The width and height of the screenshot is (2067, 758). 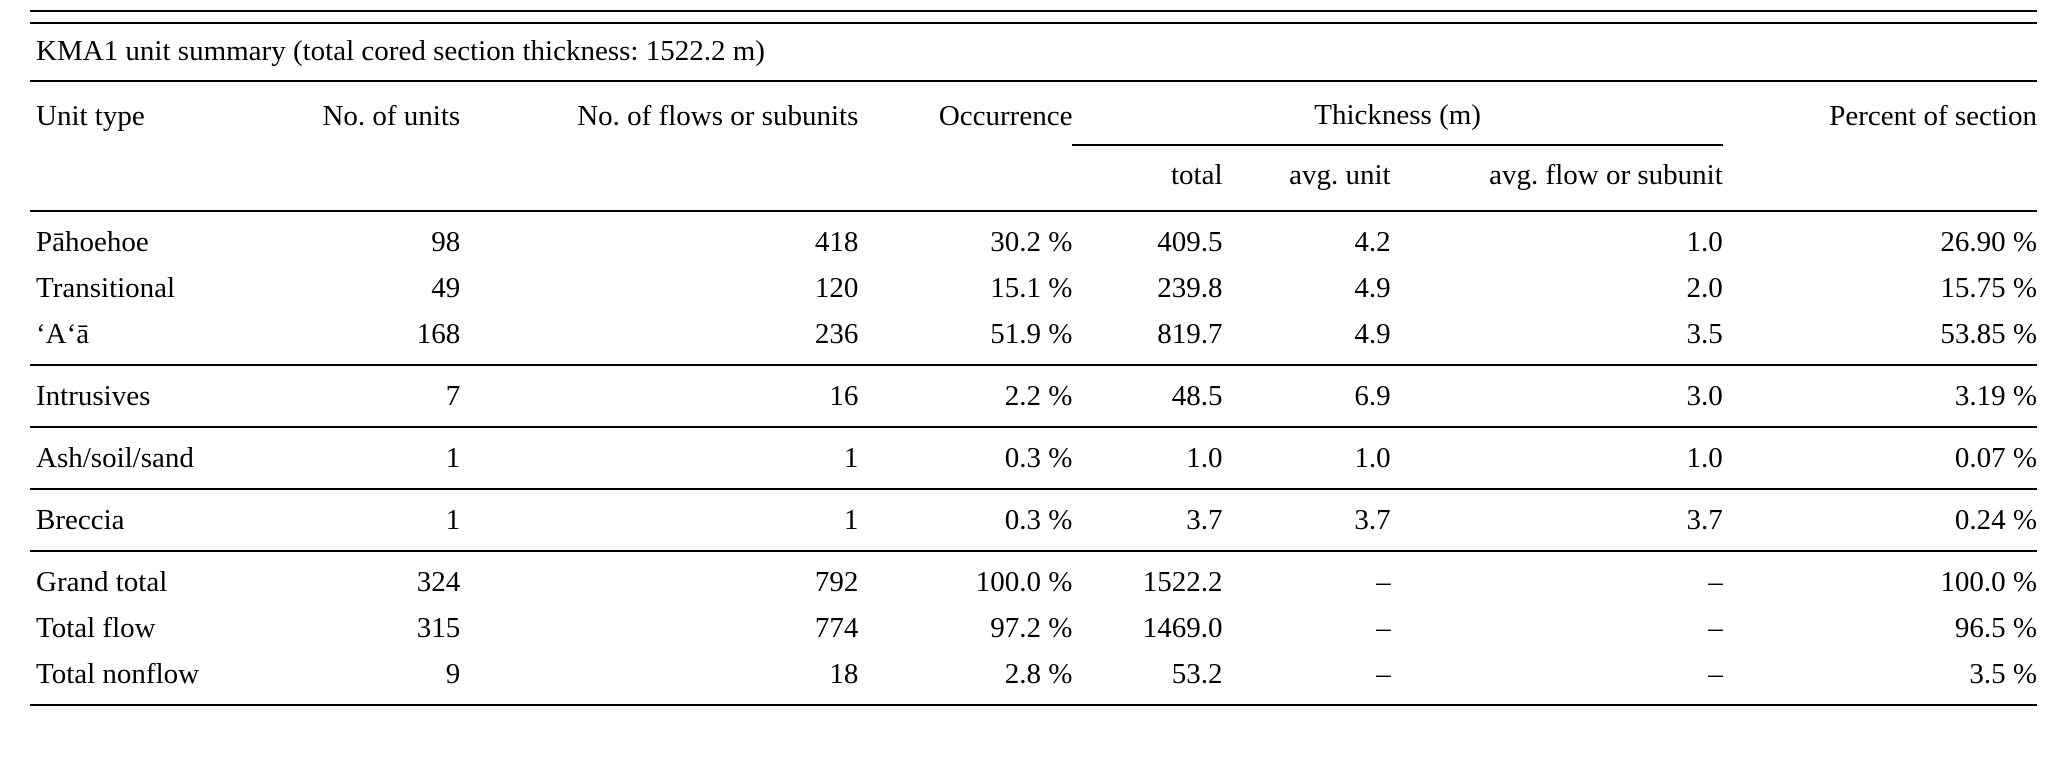 I want to click on unit-type-cell: Intrusives, so click(x=93, y=396).